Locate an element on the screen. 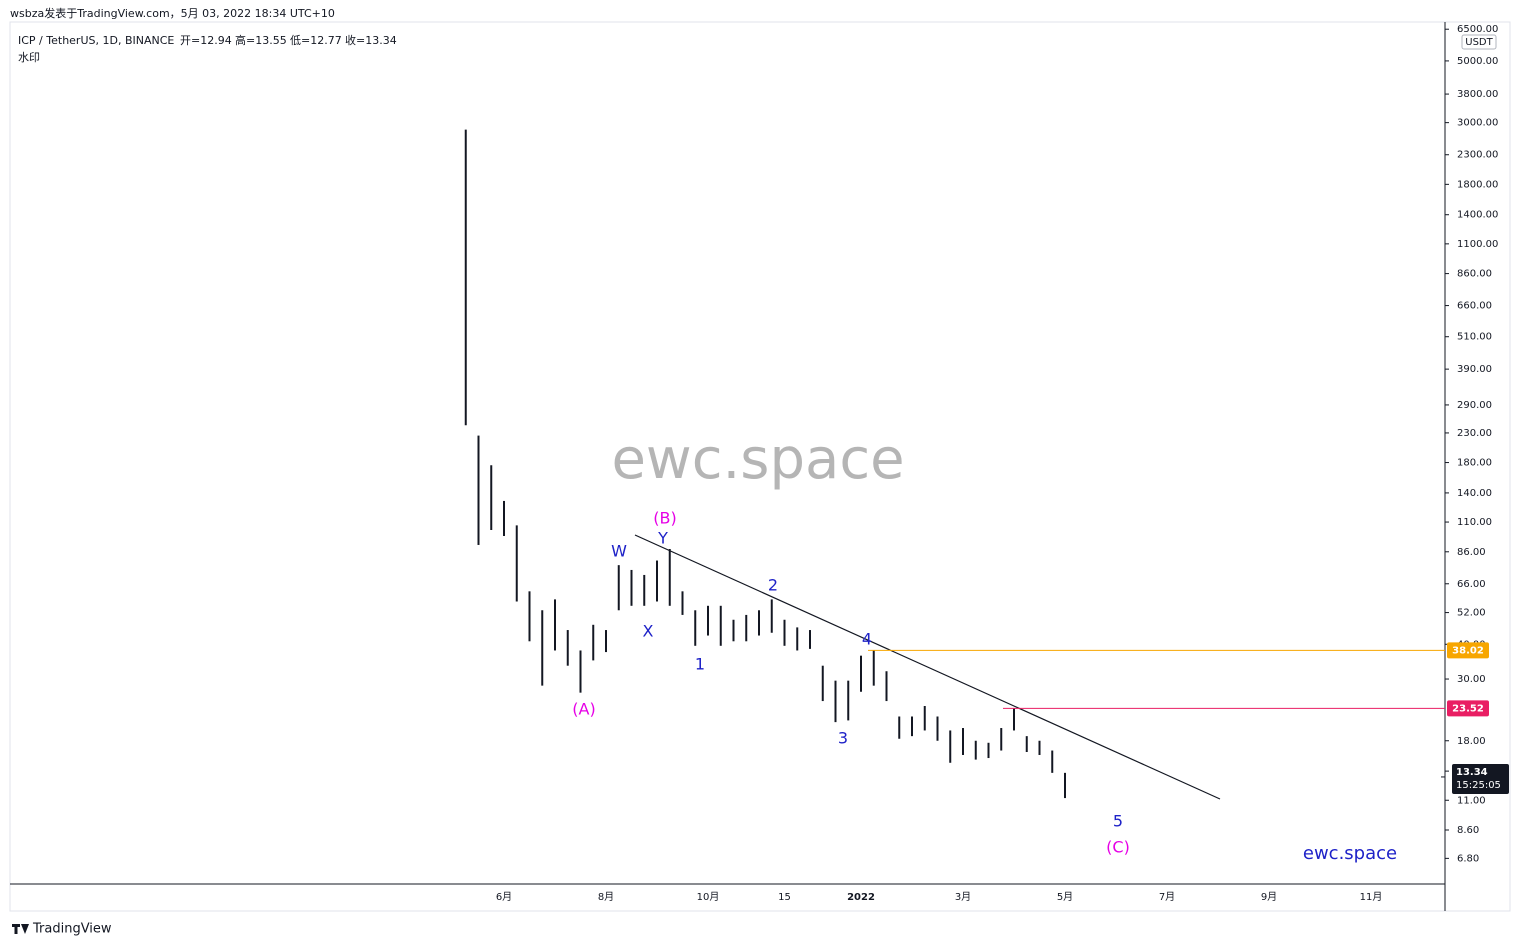 The height and width of the screenshot is (947, 1520). ohlc-low: 低=12.77 is located at coordinates (316, 40).